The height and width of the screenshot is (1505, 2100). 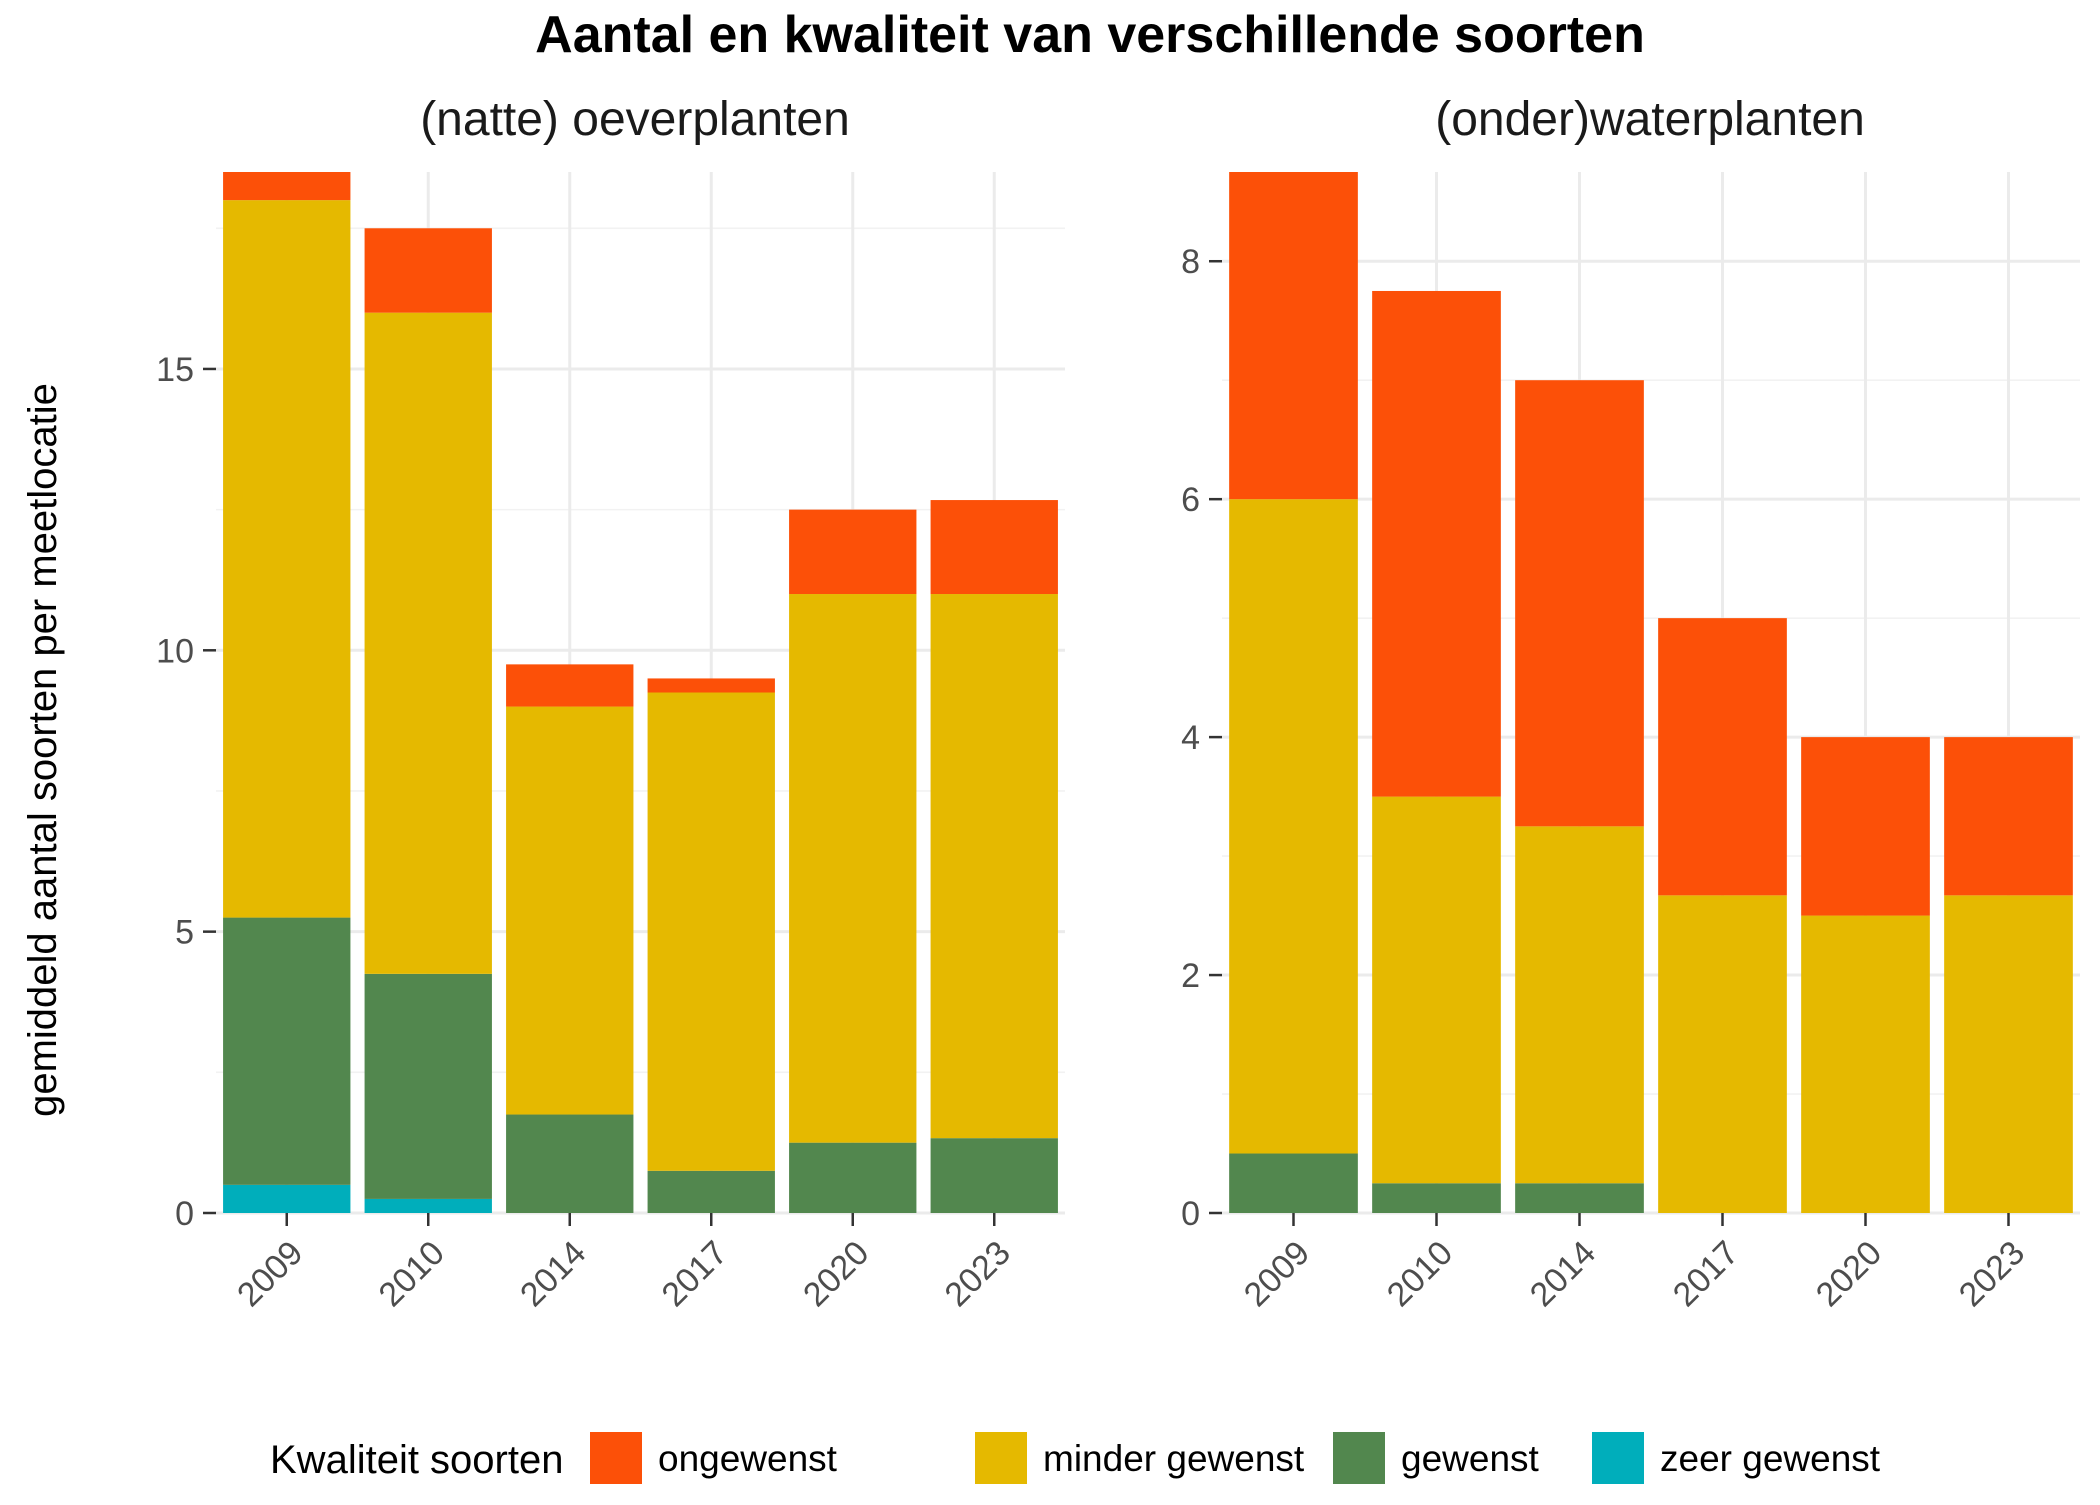 I want to click on legend-label-minder-gewenst: minder gewenst, so click(x=1174, y=1458).